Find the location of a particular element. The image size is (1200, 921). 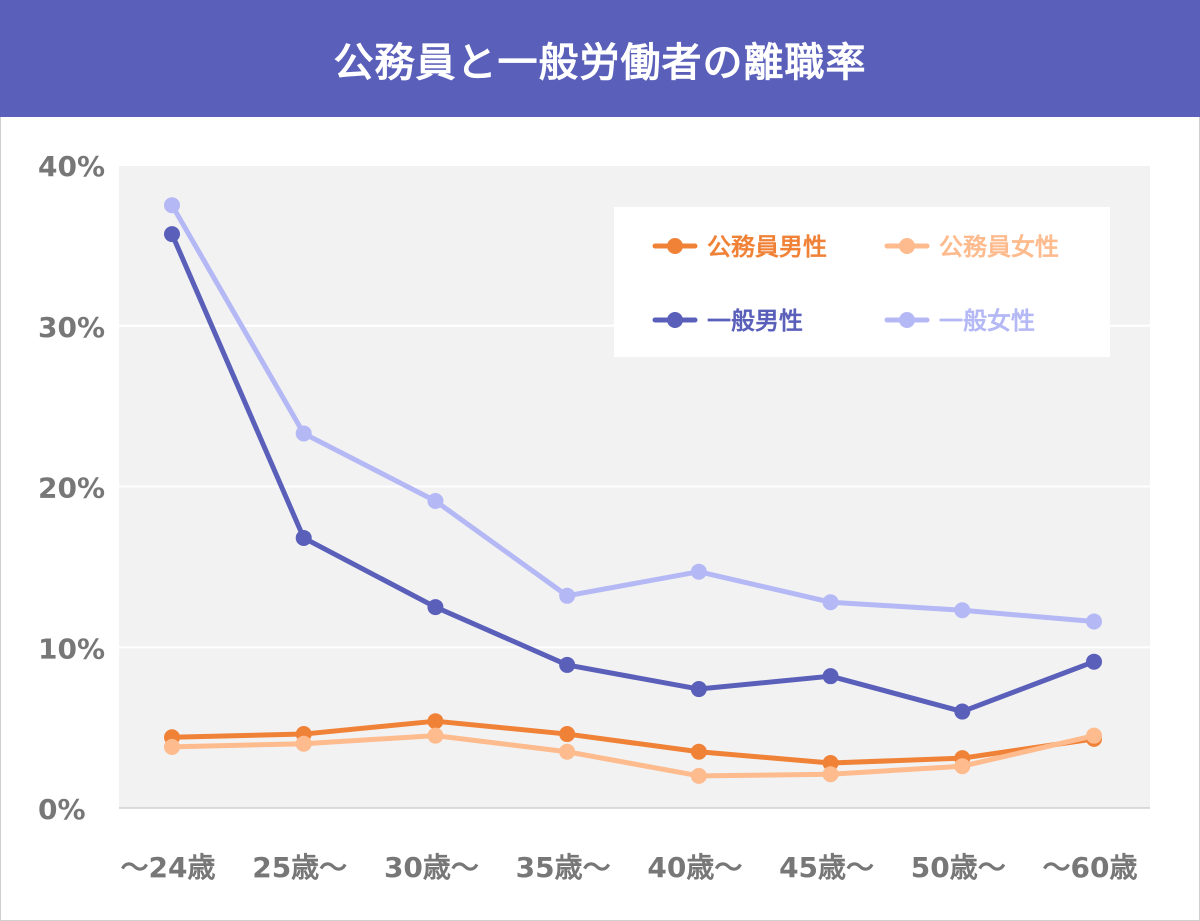

x-tick-label: ～60歳 is located at coordinates (1090, 867).